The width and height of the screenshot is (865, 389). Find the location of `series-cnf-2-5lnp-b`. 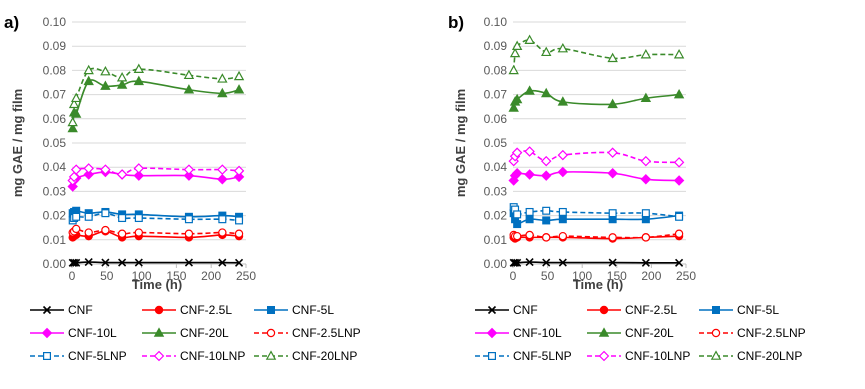

series-cnf-2-5lnp-b is located at coordinates (596, 235).